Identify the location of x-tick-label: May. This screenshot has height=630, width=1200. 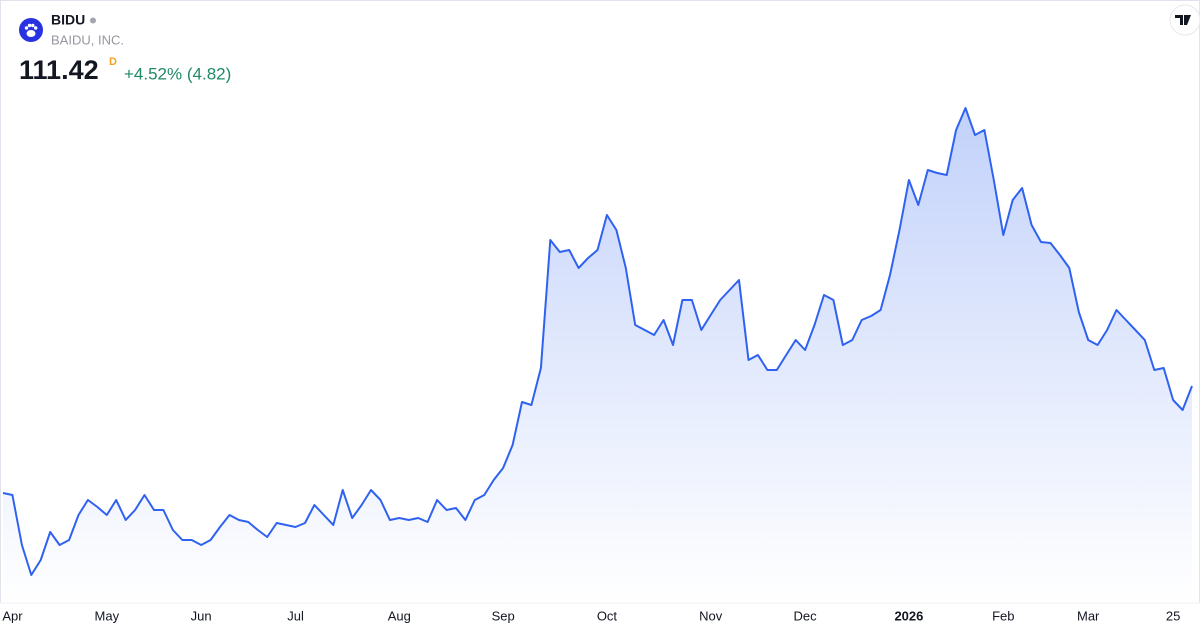
(107, 615).